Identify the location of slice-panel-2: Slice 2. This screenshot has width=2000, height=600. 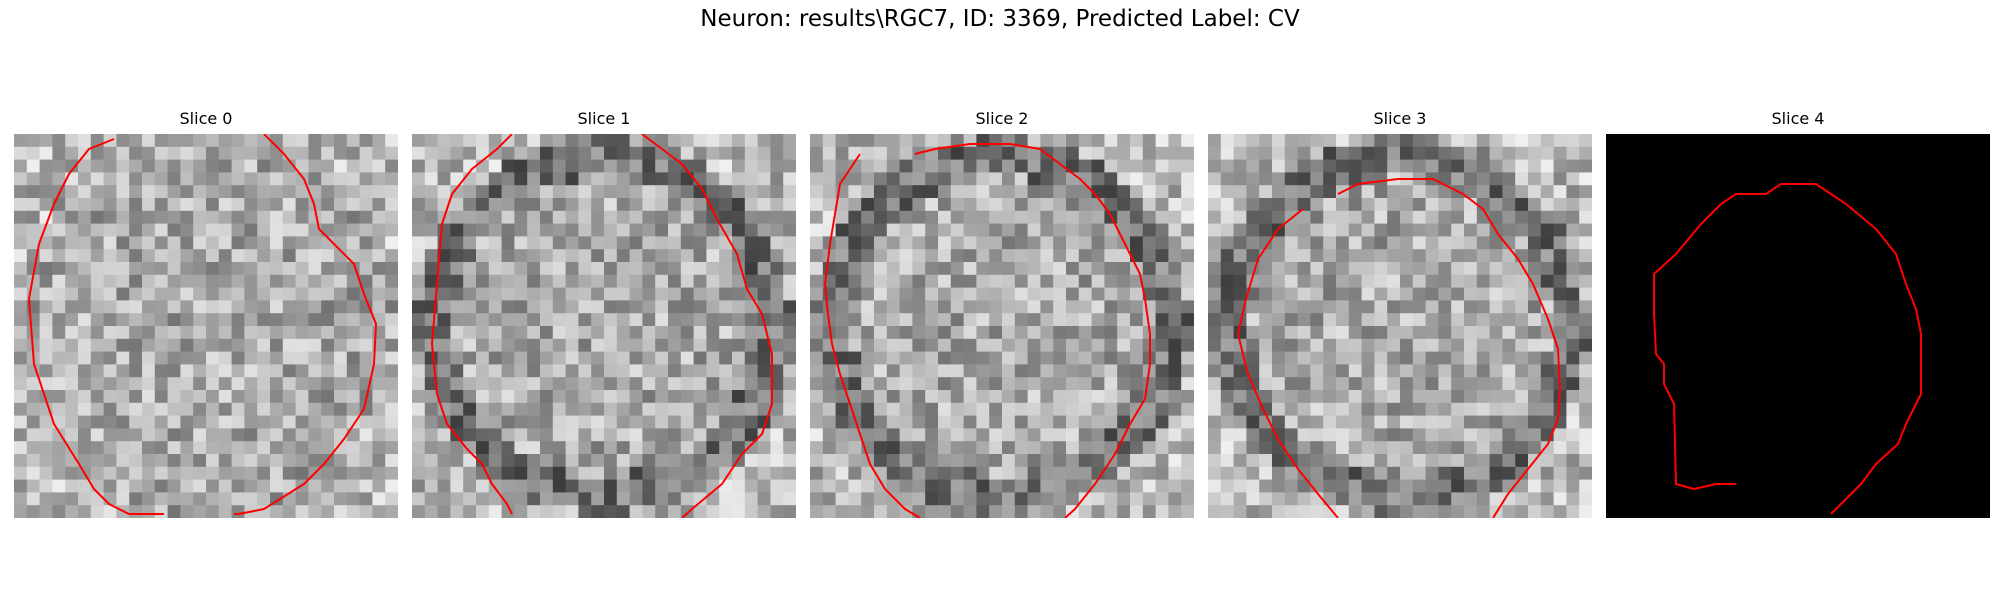
(1002, 313).